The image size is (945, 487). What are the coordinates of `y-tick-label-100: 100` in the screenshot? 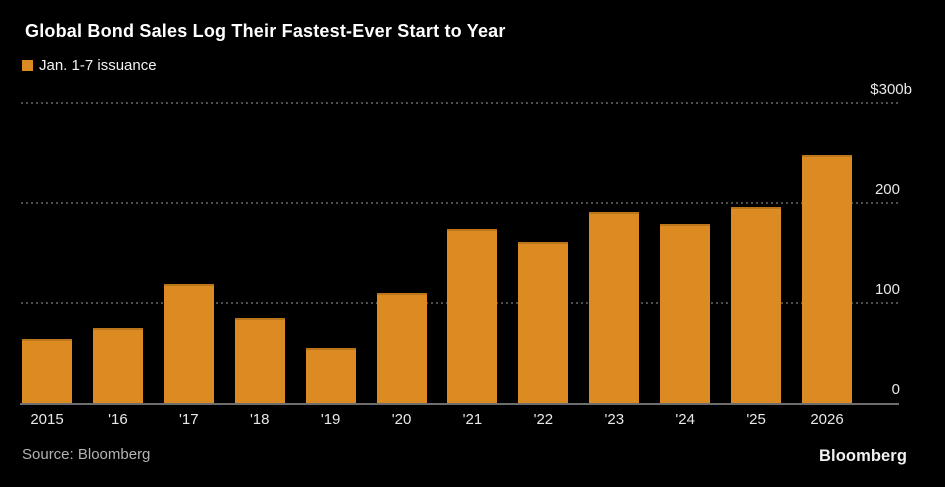 It's located at (887, 289).